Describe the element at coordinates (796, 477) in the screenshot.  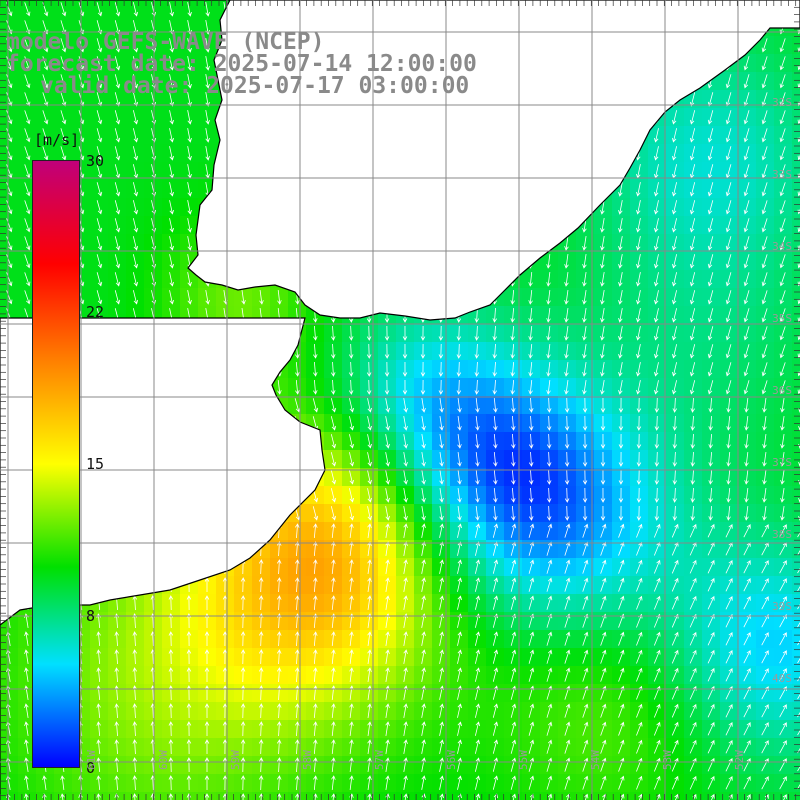
I see `wind-cell` at that location.